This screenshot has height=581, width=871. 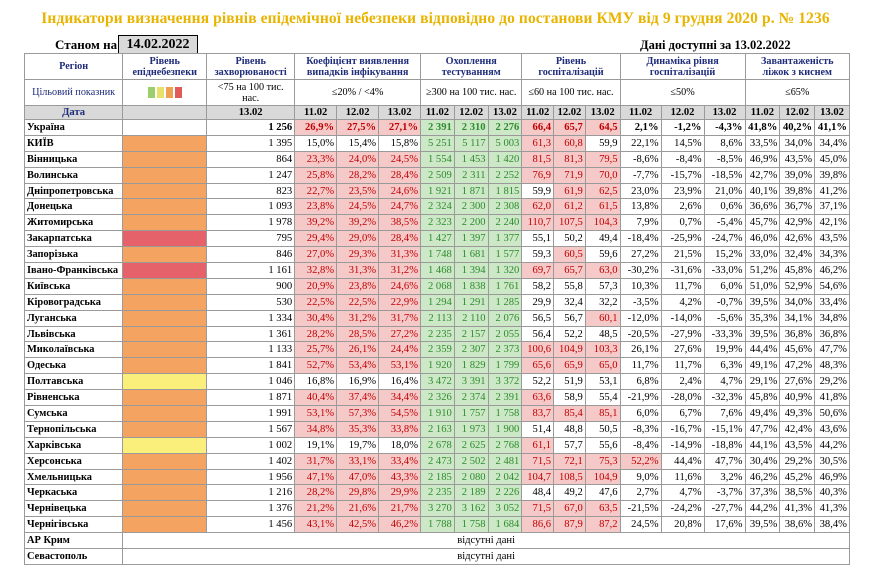 I want to click on testing-value: 2 240, so click(x=505, y=223).